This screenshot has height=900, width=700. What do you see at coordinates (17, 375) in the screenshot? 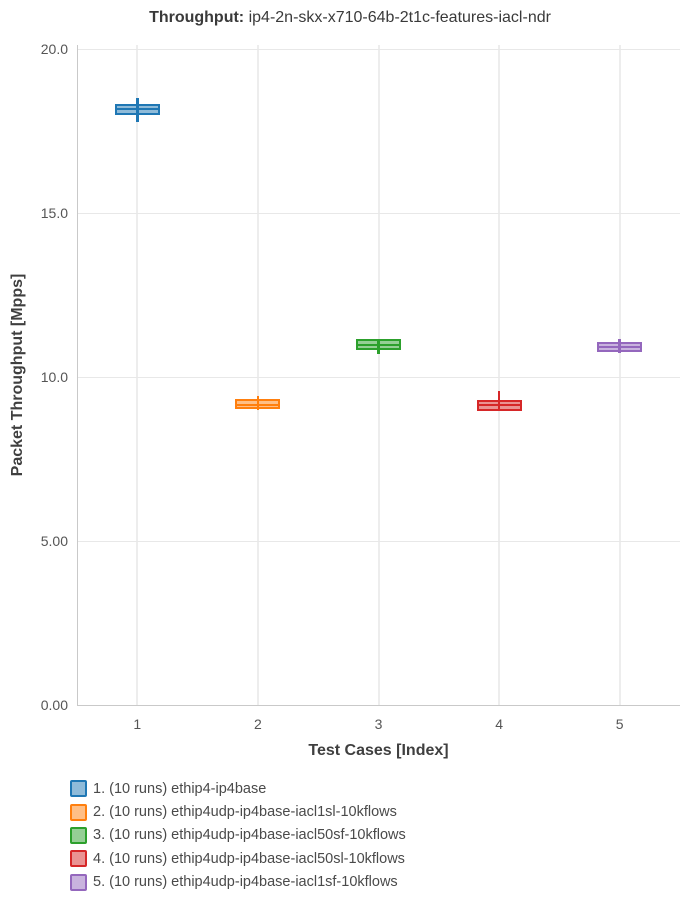
I see `y-axis-title: Packet Throughput [Mpps]` at bounding box center [17, 375].